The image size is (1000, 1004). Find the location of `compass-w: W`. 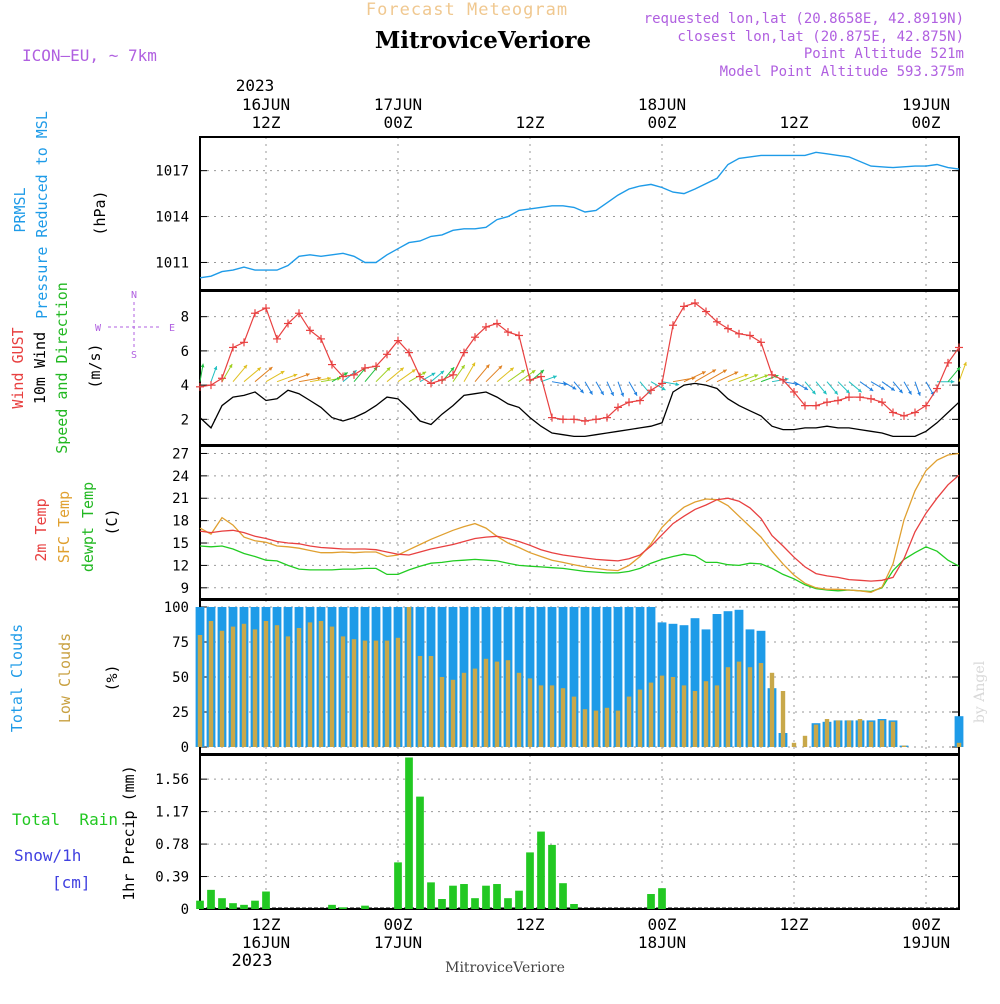

compass-w: W is located at coordinates (98, 328).